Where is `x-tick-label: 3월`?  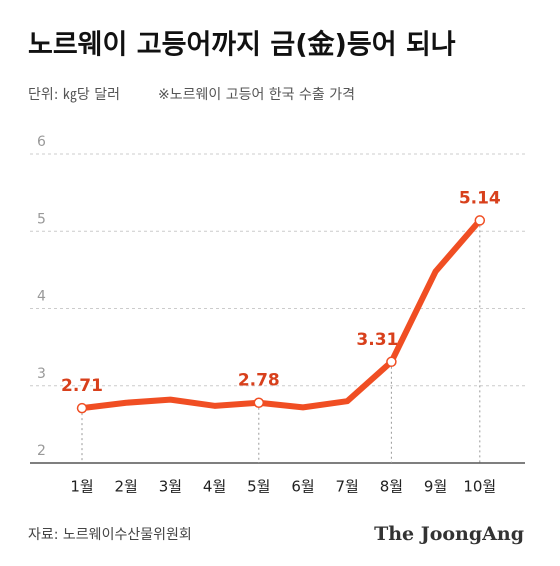
x-tick-label: 3월 is located at coordinates (170, 487).